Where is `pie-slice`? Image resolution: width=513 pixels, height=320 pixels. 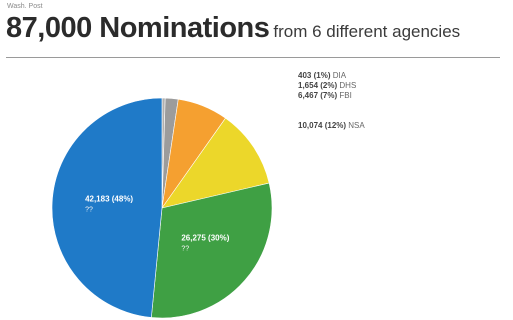
pie-slice is located at coordinates (212, 250).